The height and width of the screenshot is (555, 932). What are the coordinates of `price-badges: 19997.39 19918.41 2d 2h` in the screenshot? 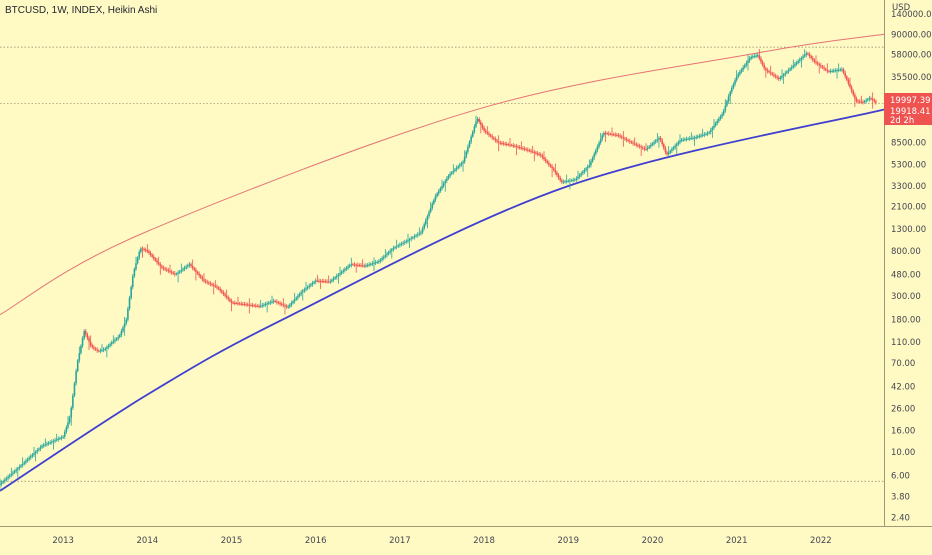 It's located at (908, 109).